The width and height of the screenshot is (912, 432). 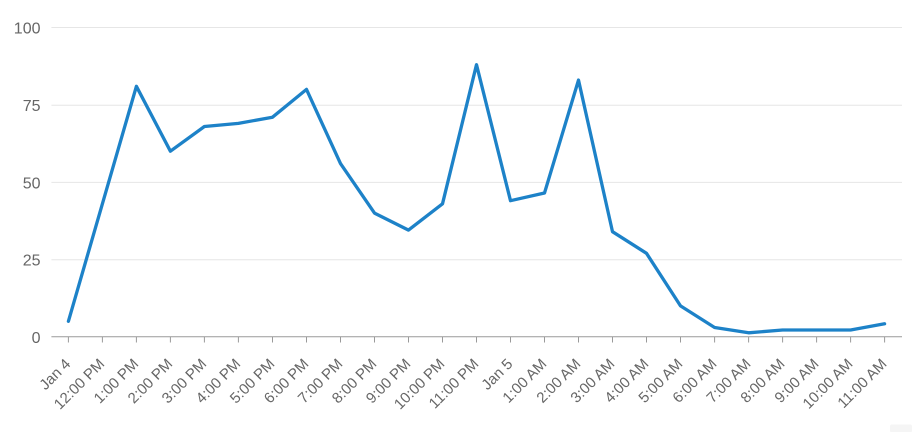 I want to click on svg-text: 75, so click(x=32, y=106).